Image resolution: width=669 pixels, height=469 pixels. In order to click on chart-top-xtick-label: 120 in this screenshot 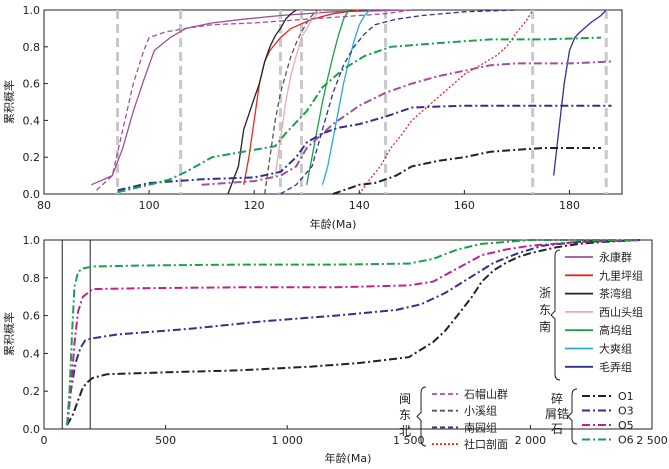, I will do `click(254, 205)`.